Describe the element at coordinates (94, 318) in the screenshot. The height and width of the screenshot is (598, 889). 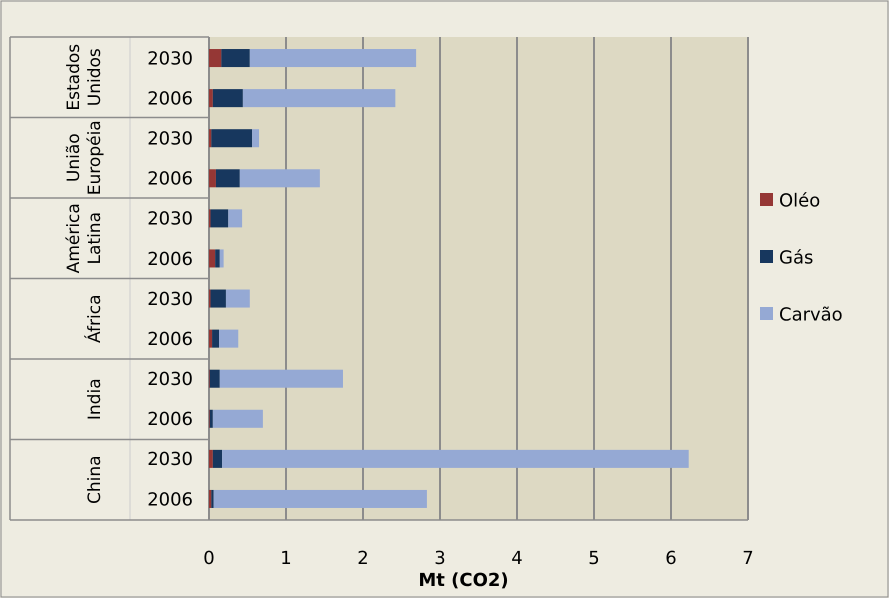
I see `text: África` at that location.